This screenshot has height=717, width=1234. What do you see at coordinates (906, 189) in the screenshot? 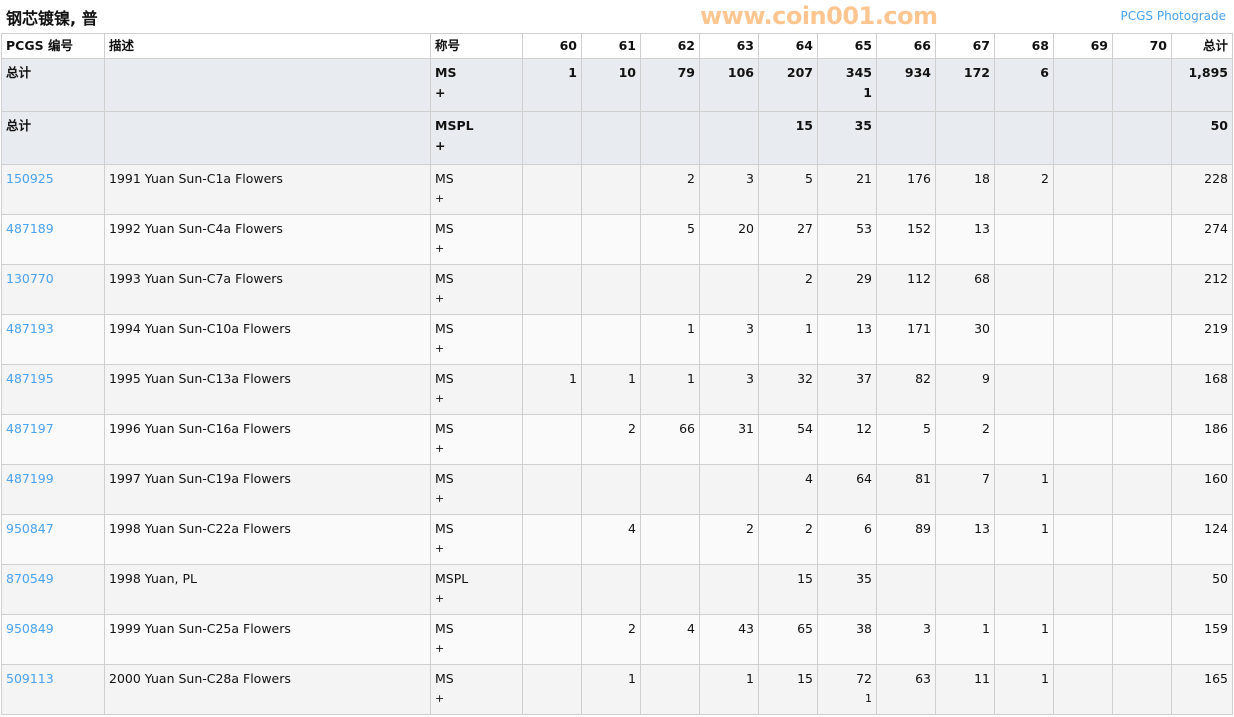
I see `grade-66-cell: 176` at bounding box center [906, 189].